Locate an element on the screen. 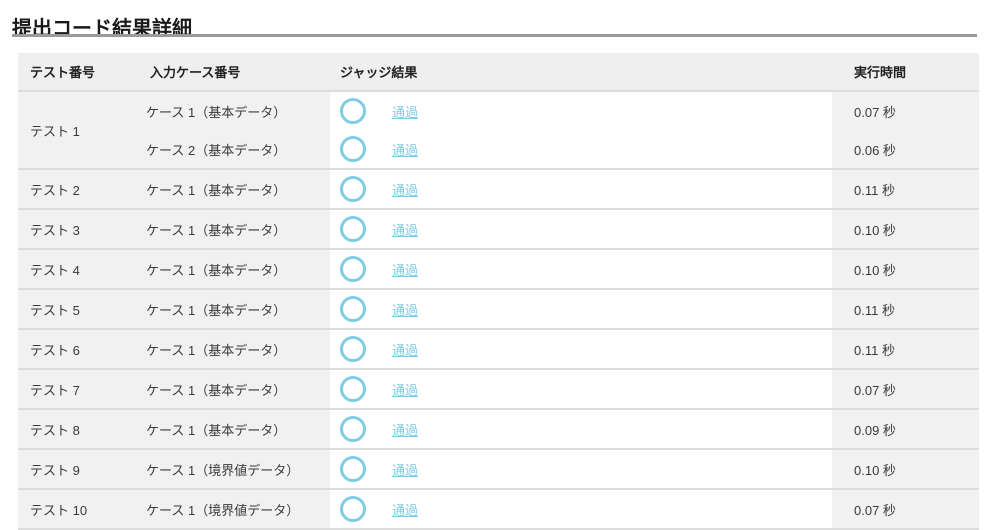  table-header: テスト番号 入力ケース番号 ジャッジ結果 実行時間 is located at coordinates (498, 72).